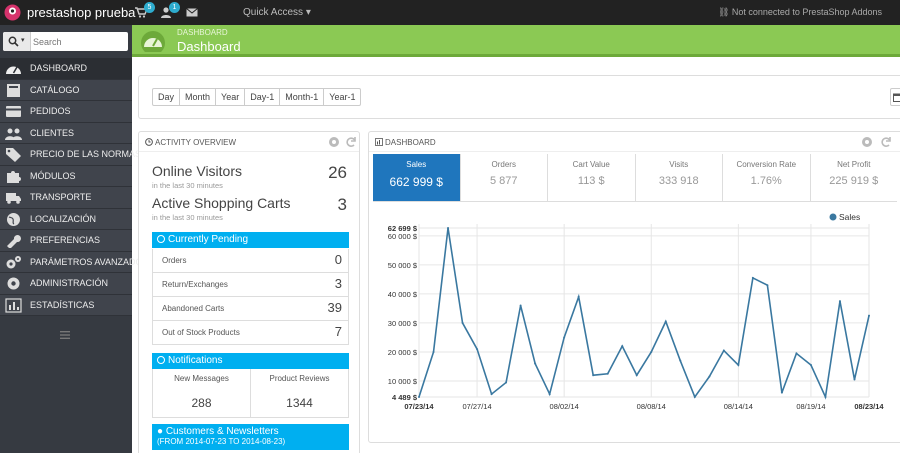 This screenshot has height=453, width=900. What do you see at coordinates (74, 262) in the screenshot?
I see `sidebar-item-parametros-avanzados: PARÁMETROS AVANZADOS` at bounding box center [74, 262].